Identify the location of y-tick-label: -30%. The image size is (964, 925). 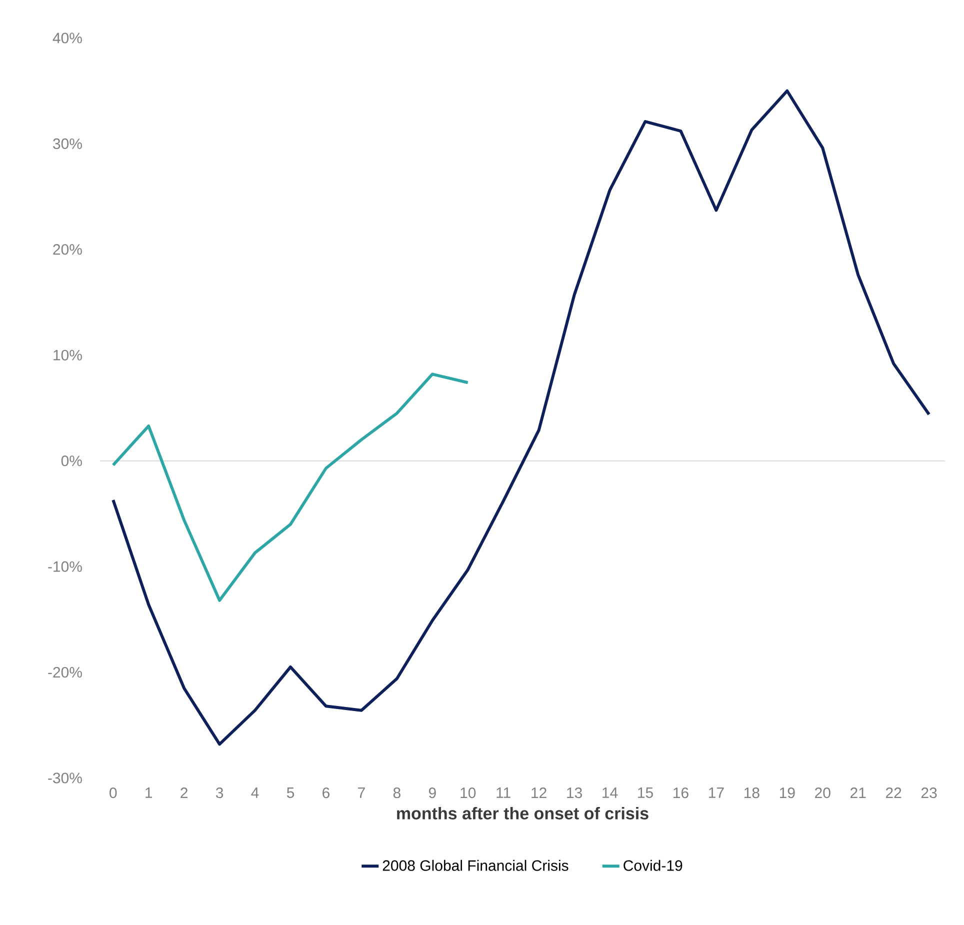
(65, 778).